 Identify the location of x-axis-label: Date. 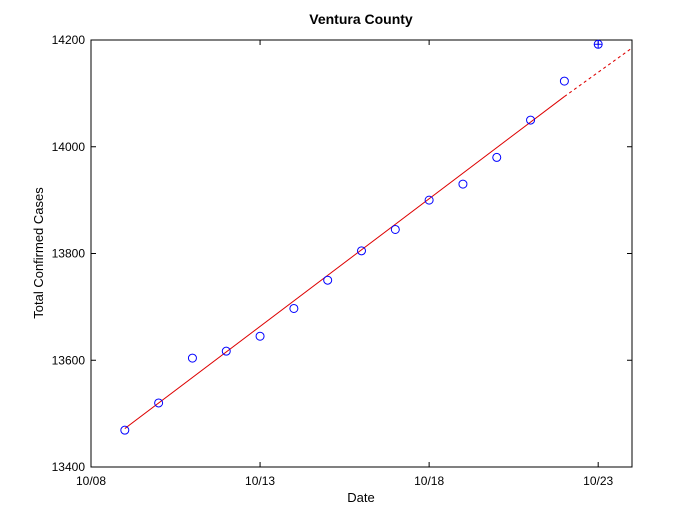
(360, 497).